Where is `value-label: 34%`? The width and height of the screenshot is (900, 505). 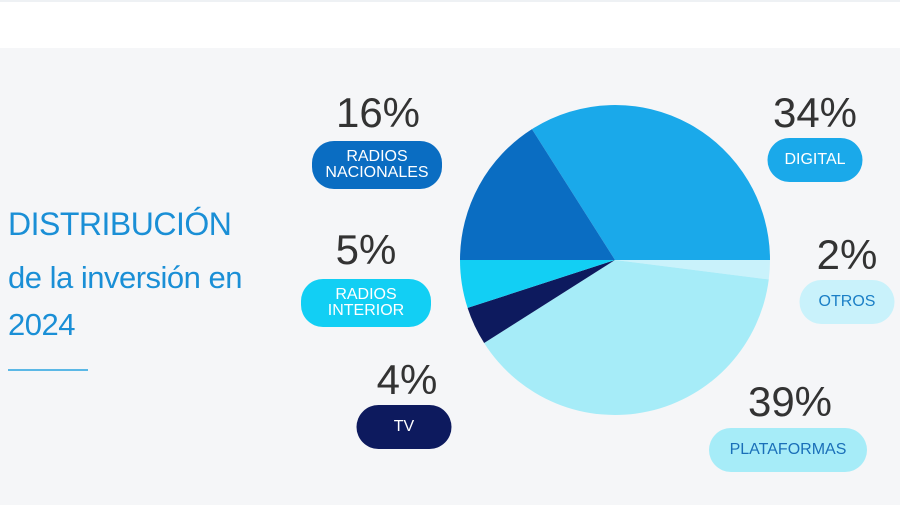
value-label: 34% is located at coordinates (815, 112).